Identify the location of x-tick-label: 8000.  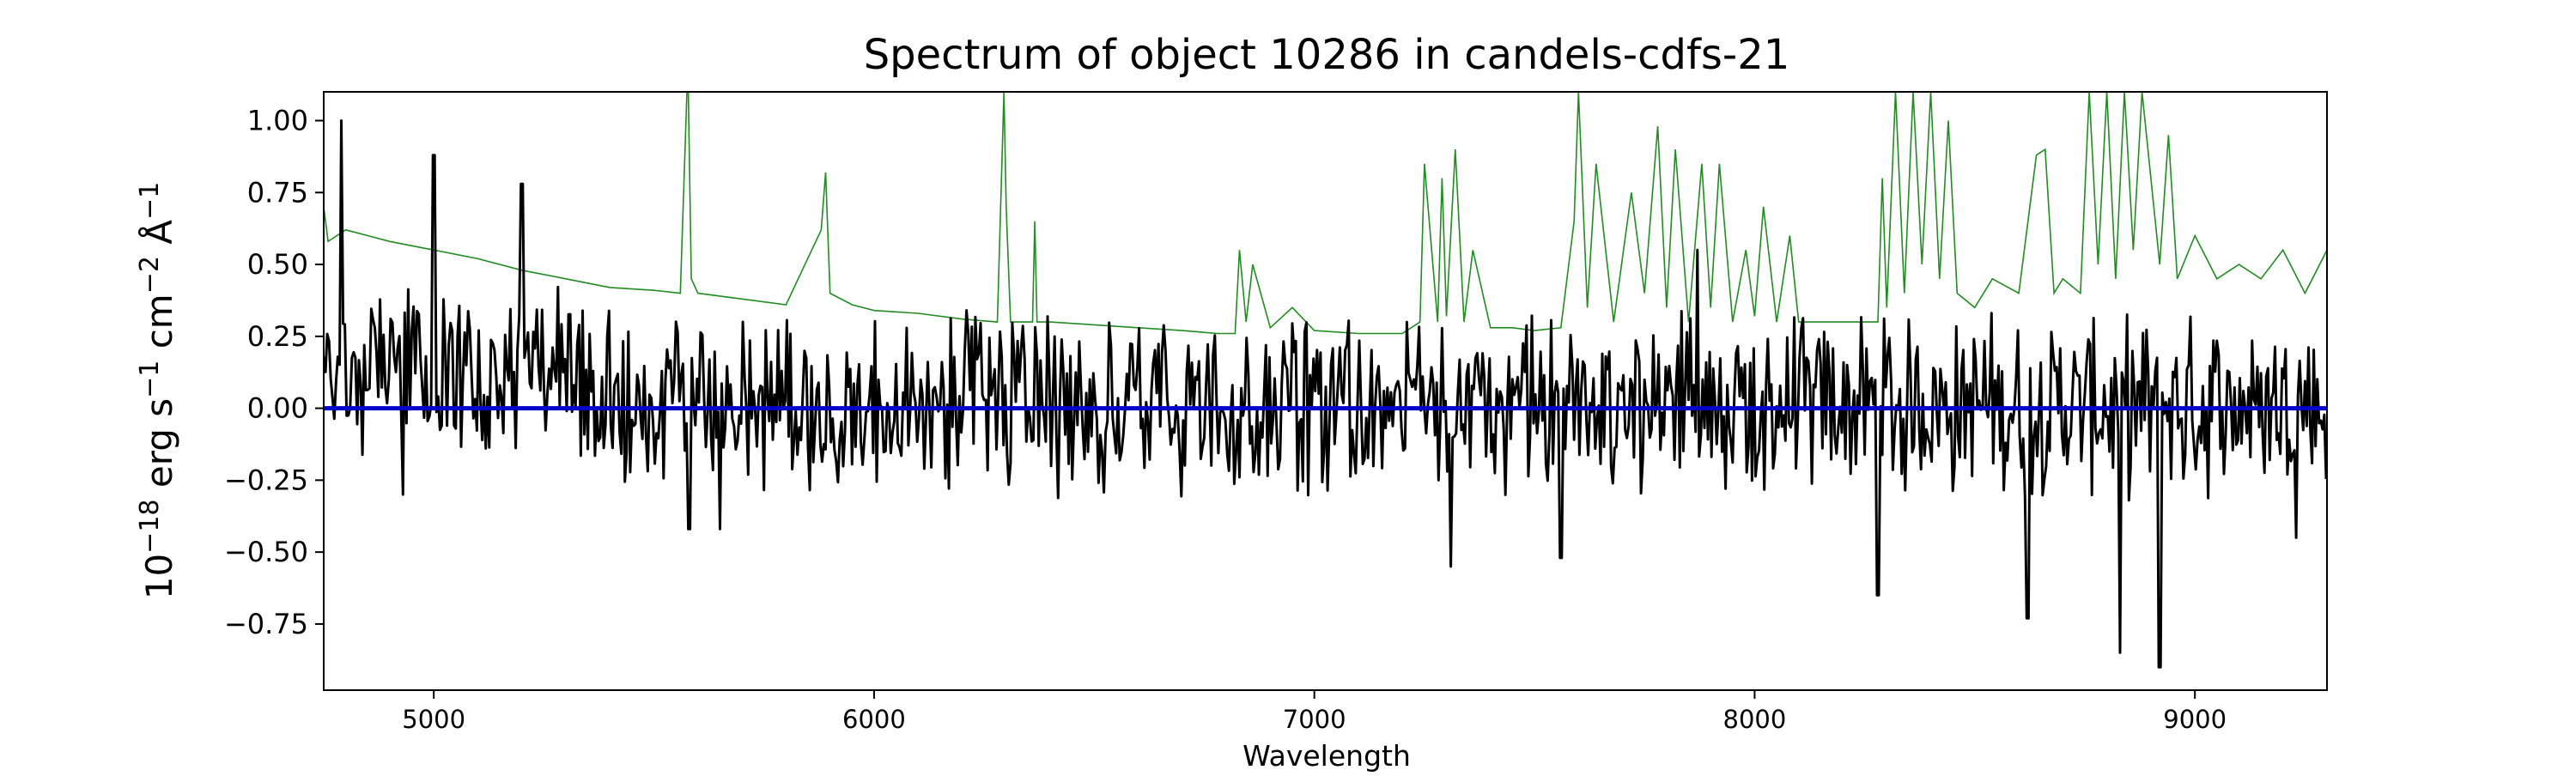
(1755, 719).